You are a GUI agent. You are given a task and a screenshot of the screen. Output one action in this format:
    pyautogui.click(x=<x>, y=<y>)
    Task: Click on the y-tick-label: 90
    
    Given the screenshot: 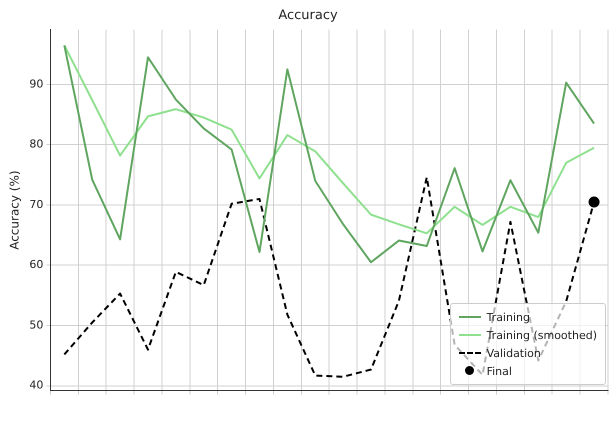 What is the action you would take?
    pyautogui.click(x=36, y=83)
    